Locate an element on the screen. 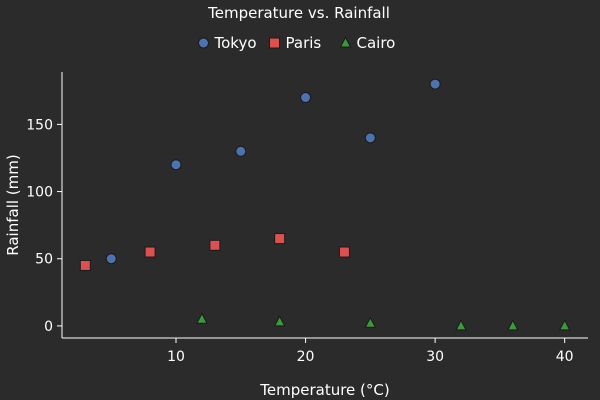 The height and width of the screenshot is (400, 600). chart-title: Temperature vs. Rainfall is located at coordinates (298, 13).